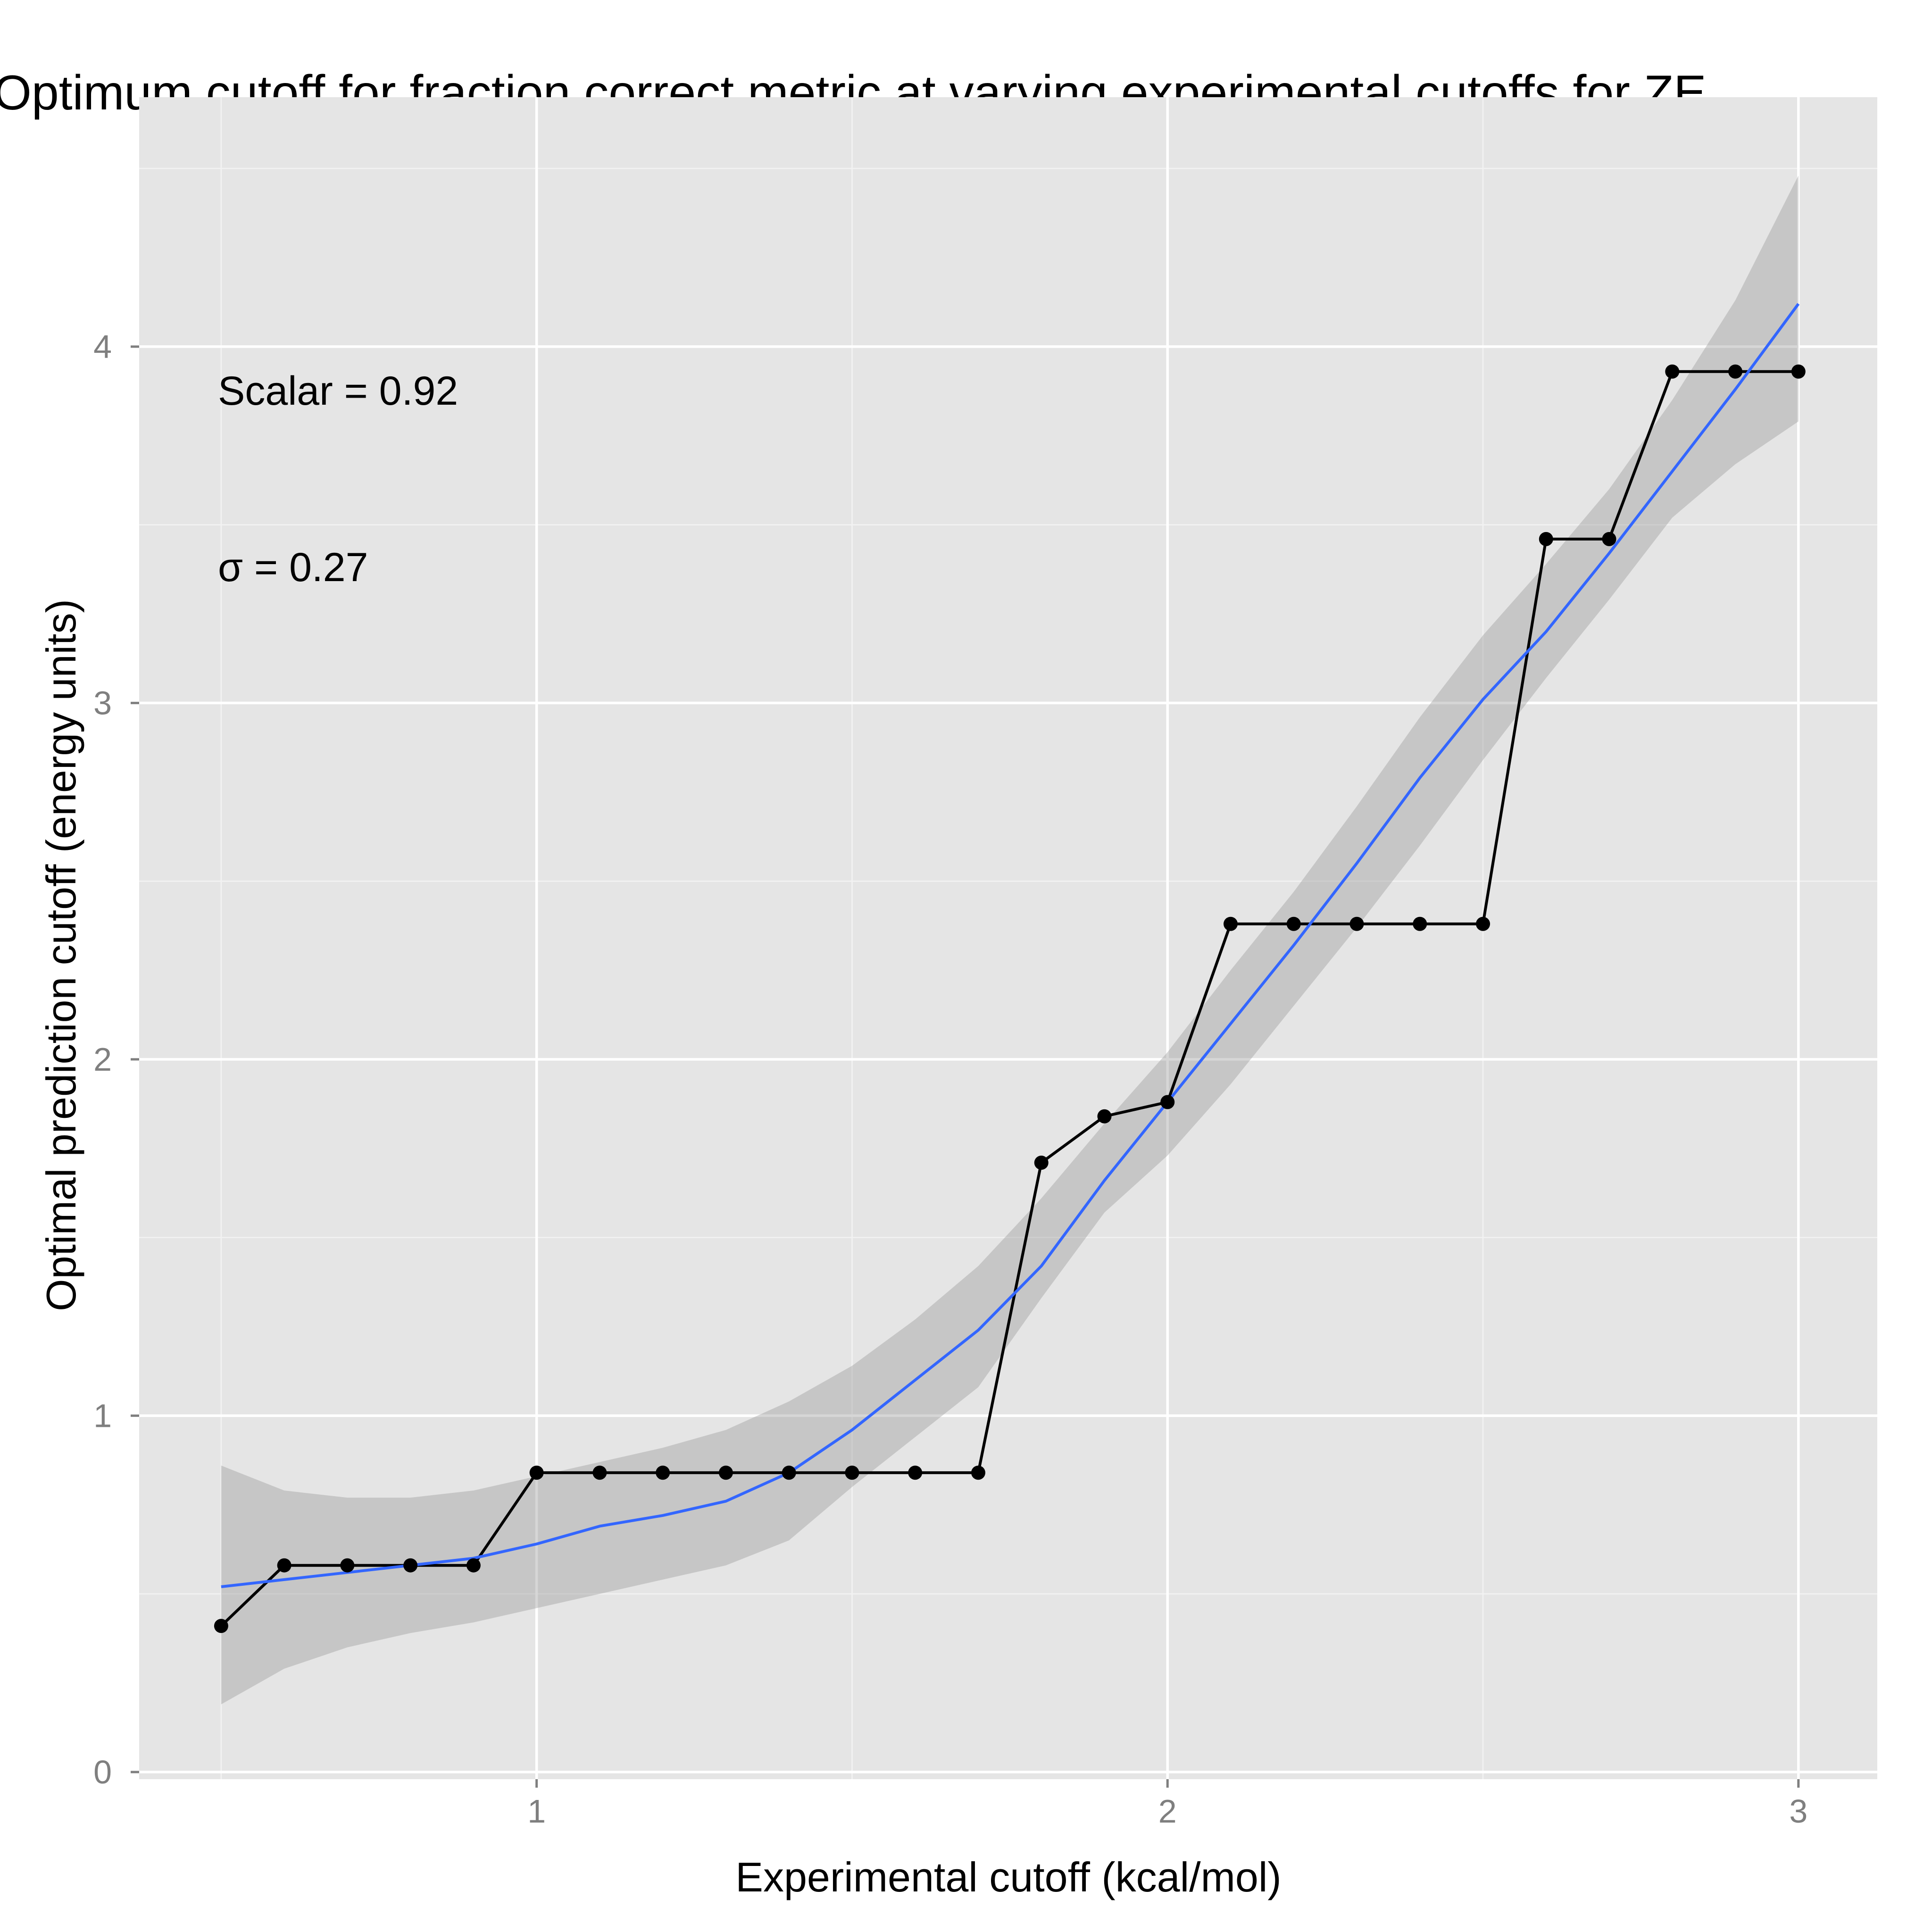 The height and width of the screenshot is (1932, 1932). What do you see at coordinates (102, 347) in the screenshot?
I see `y-tick-label: 4` at bounding box center [102, 347].